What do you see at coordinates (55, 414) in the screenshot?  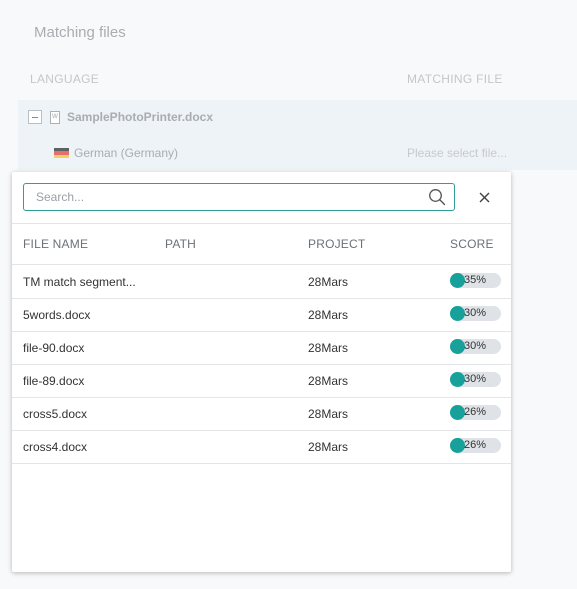 I see `file-name-cell: cross5.docx` at bounding box center [55, 414].